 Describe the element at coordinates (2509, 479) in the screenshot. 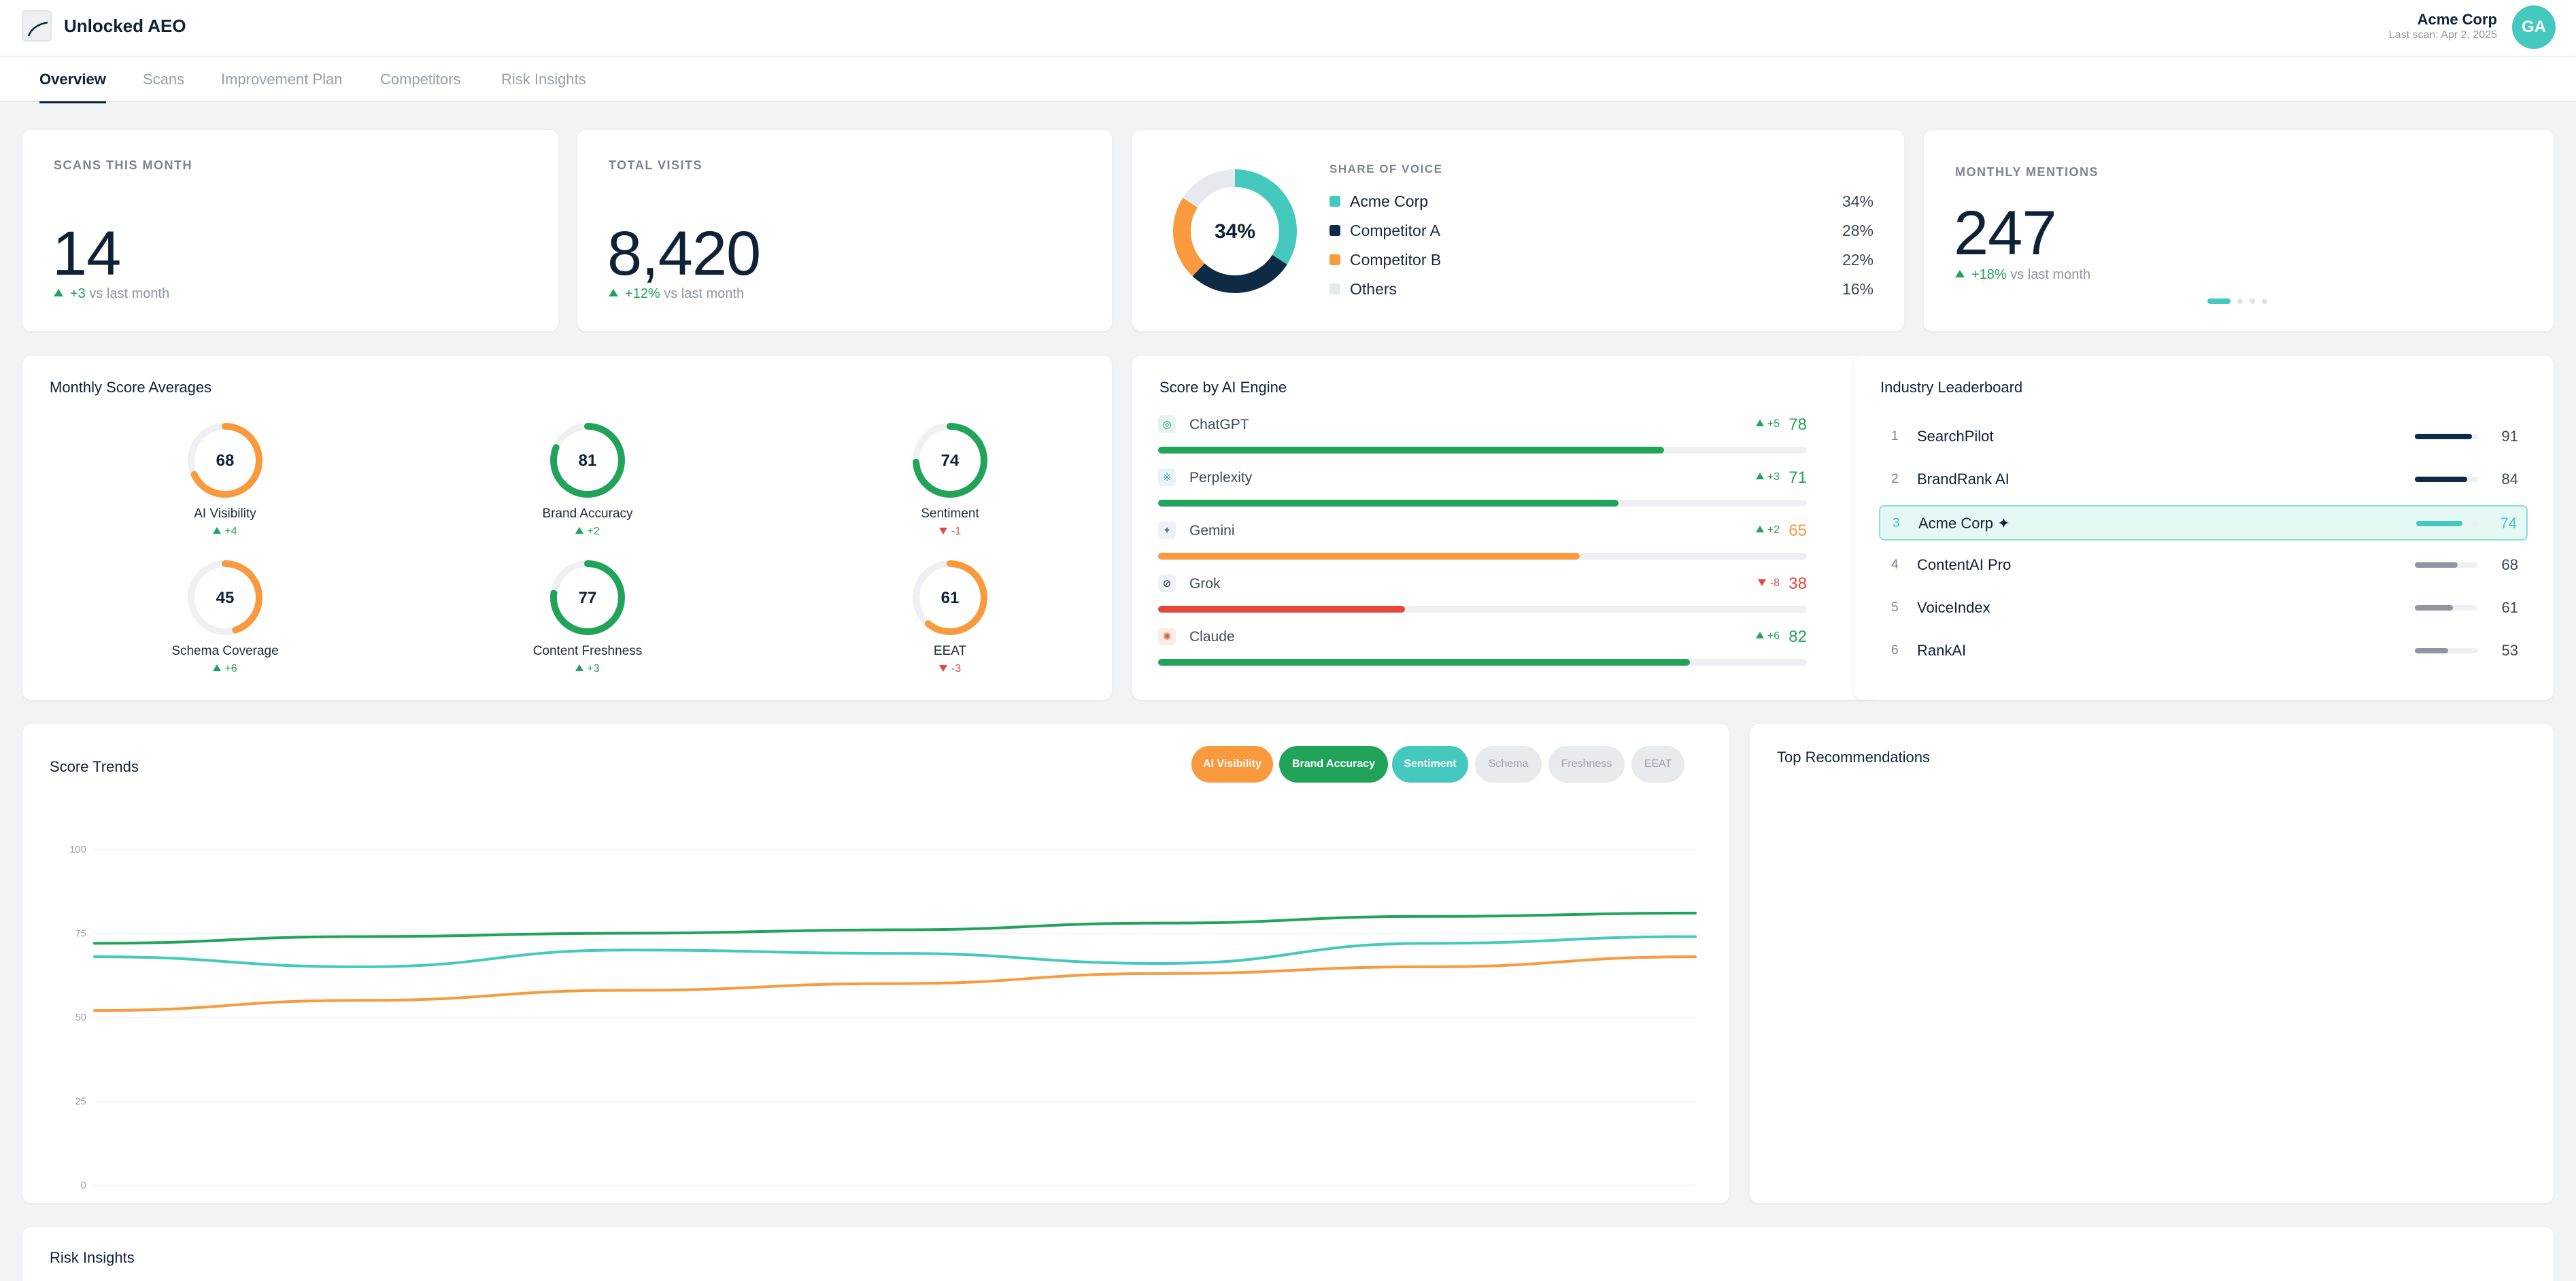

I see `leaderboard-score: 84` at that location.